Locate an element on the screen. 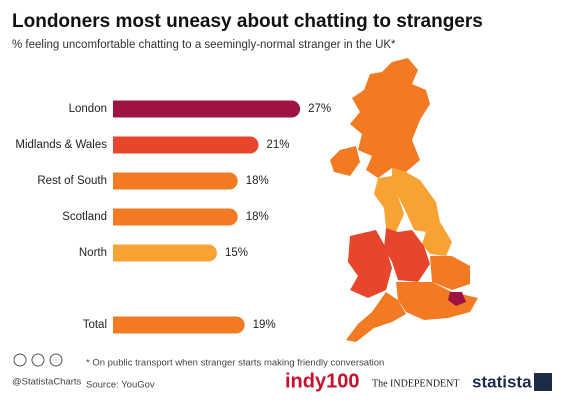 This screenshot has height=402, width=564. category-label: Rest of South is located at coordinates (72, 181).